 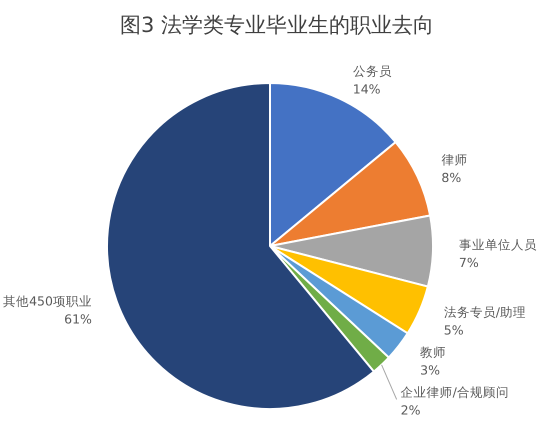 I want to click on data-label: 14%, so click(x=366, y=89).